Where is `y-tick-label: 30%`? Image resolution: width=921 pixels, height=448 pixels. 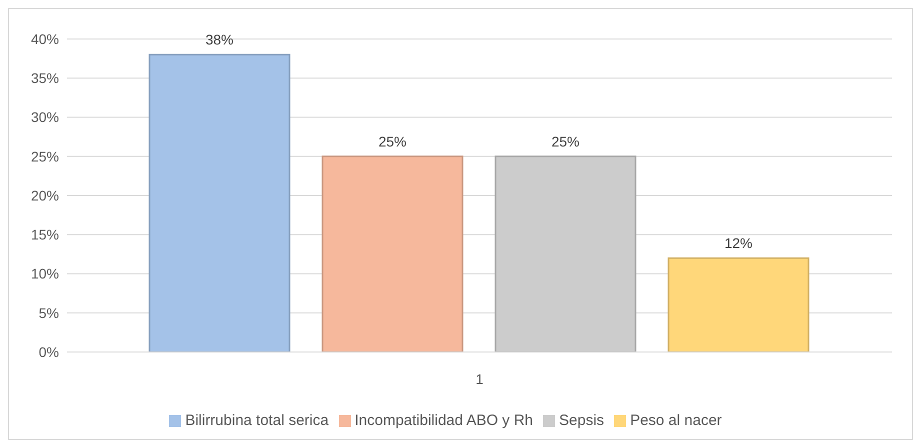 y-tick-label: 30% is located at coordinates (44, 117).